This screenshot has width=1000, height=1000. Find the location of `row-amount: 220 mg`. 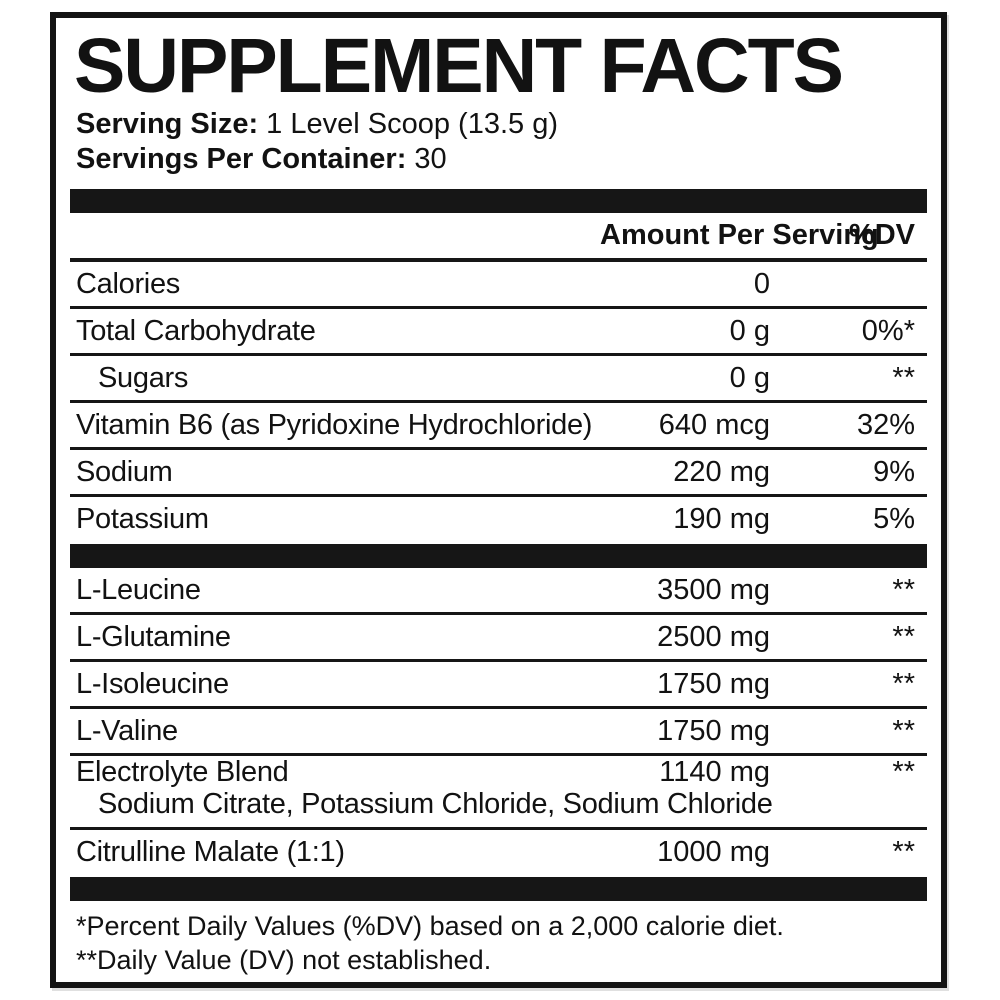

row-amount: 220 mg is located at coordinates (721, 471).